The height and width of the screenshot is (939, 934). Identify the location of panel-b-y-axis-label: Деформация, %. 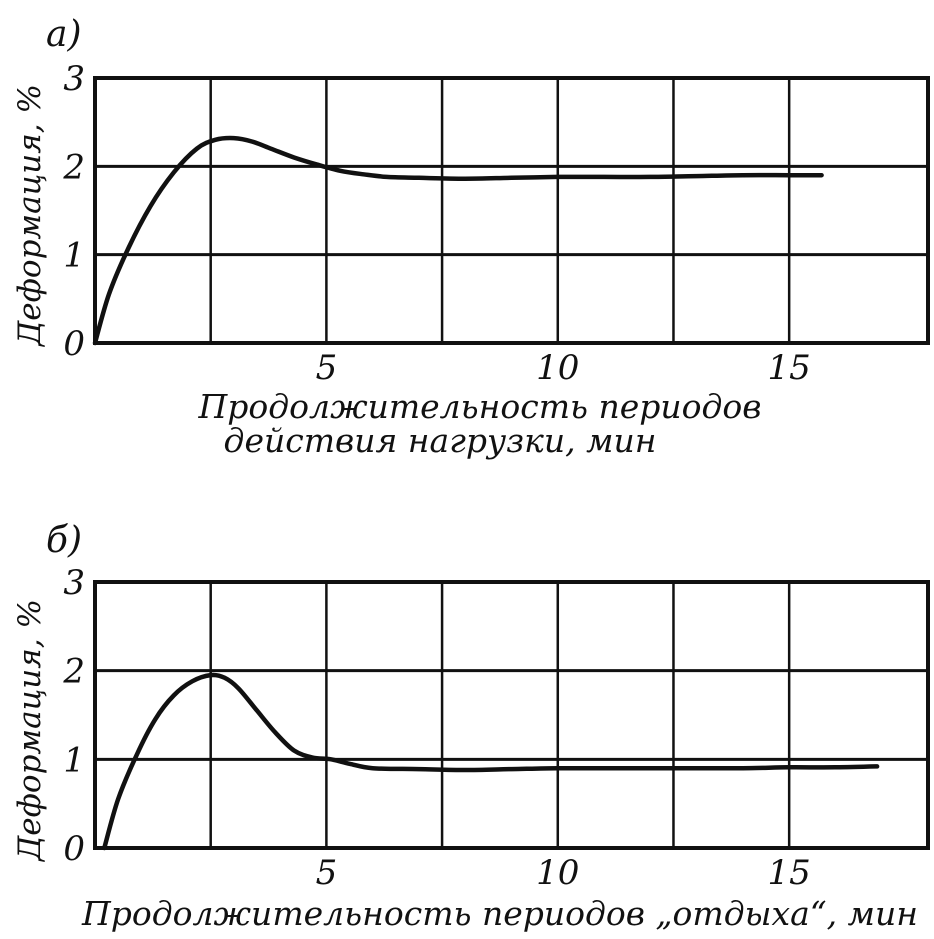
(30, 731).